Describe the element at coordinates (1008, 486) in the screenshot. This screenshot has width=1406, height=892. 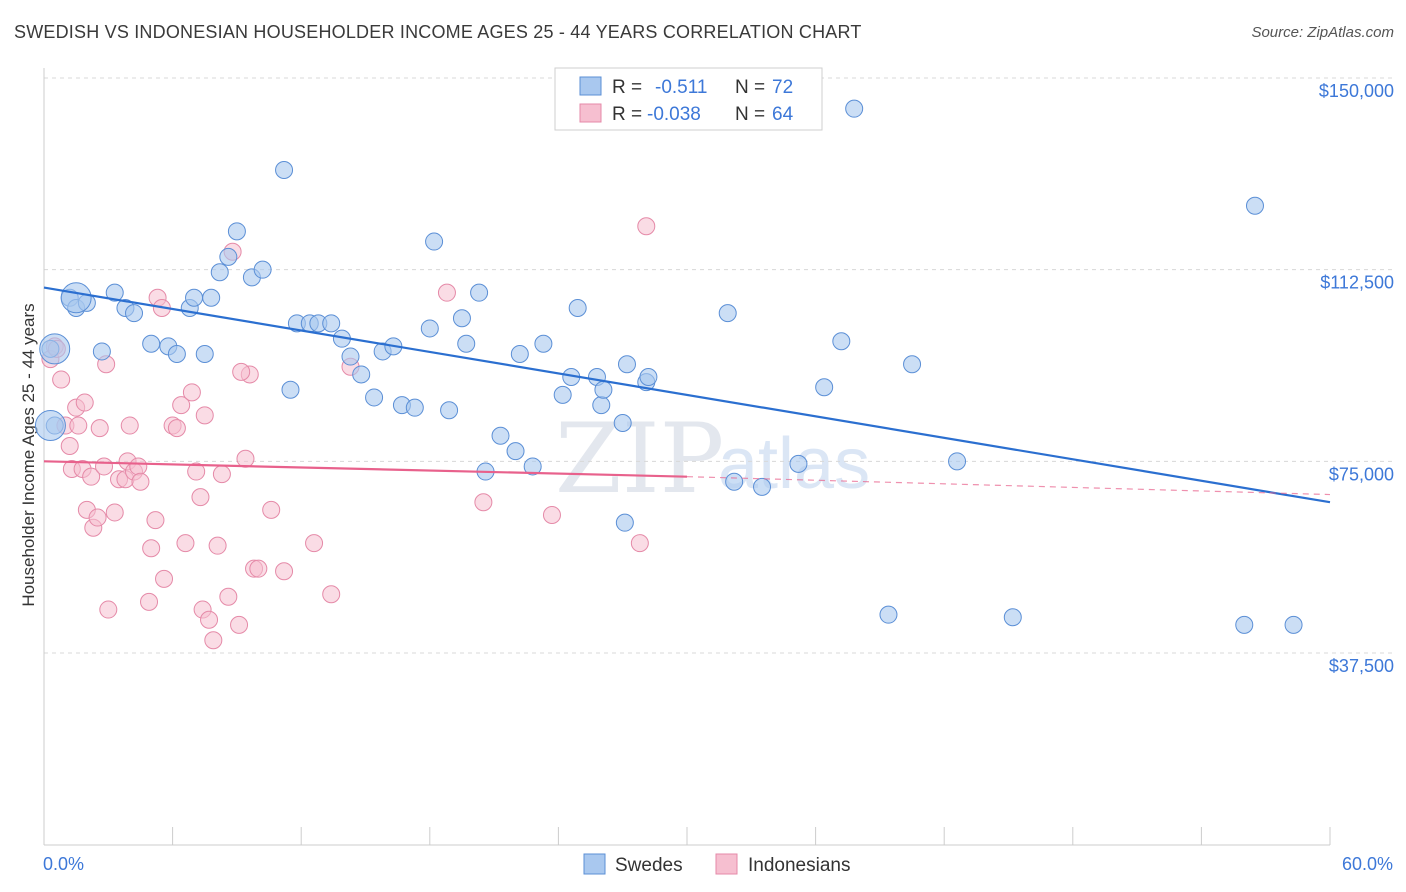
I see `indonesians-trend-extension` at that location.